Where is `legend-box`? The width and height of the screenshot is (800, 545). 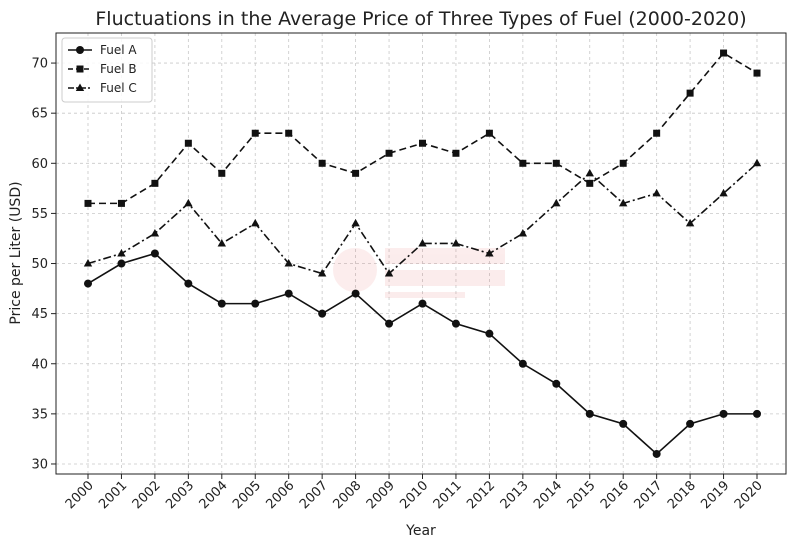 legend-box is located at coordinates (107, 70).